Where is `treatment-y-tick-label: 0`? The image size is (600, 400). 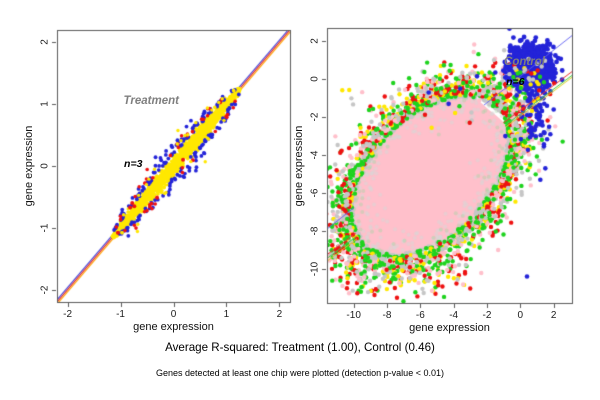
treatment-y-tick-label: 0 is located at coordinates (45, 166).